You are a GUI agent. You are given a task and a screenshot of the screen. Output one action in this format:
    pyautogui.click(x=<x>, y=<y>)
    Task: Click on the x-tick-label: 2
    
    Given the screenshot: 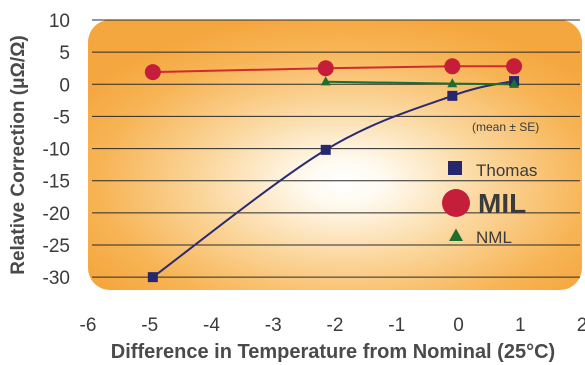 What is the action you would take?
    pyautogui.click(x=581, y=325)
    